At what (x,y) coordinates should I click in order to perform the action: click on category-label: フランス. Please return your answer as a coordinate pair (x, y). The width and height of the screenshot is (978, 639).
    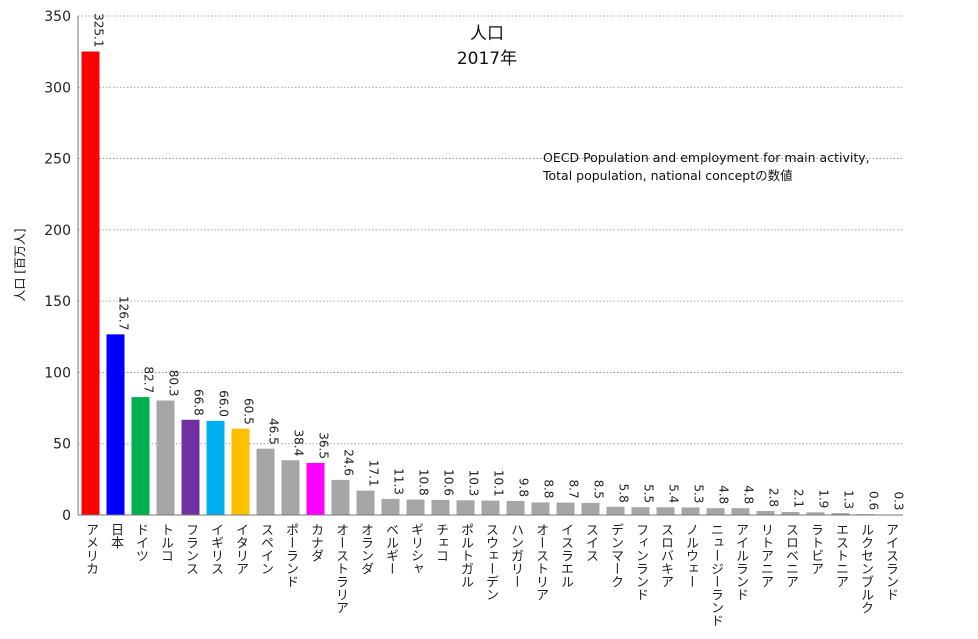
    Looking at the image, I should click on (190, 549).